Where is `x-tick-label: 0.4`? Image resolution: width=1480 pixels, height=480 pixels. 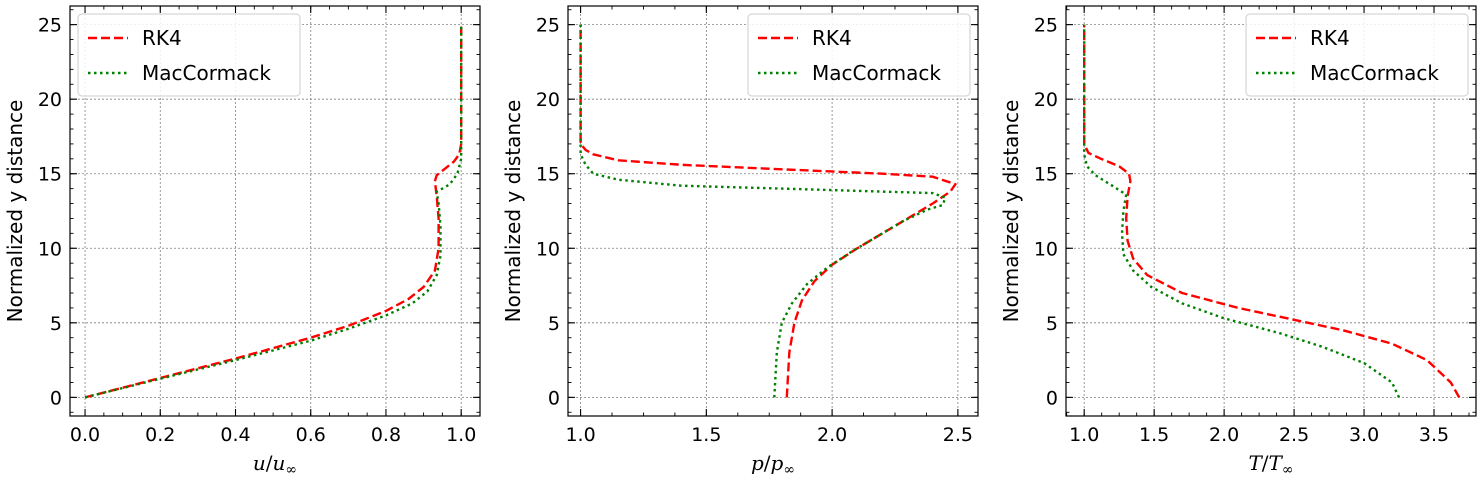
x-tick-label: 0.4 is located at coordinates (235, 435).